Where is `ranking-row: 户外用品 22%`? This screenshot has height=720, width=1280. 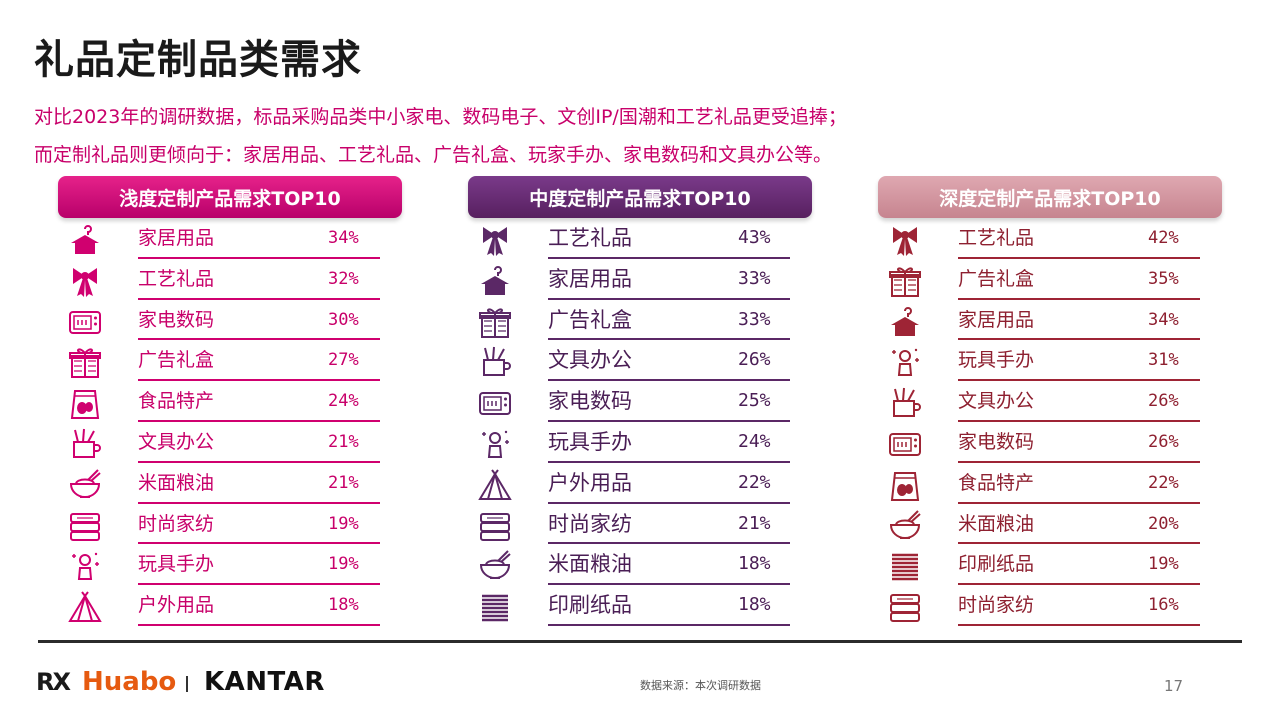
ranking-row: 户外用品 22% is located at coordinates (640, 483).